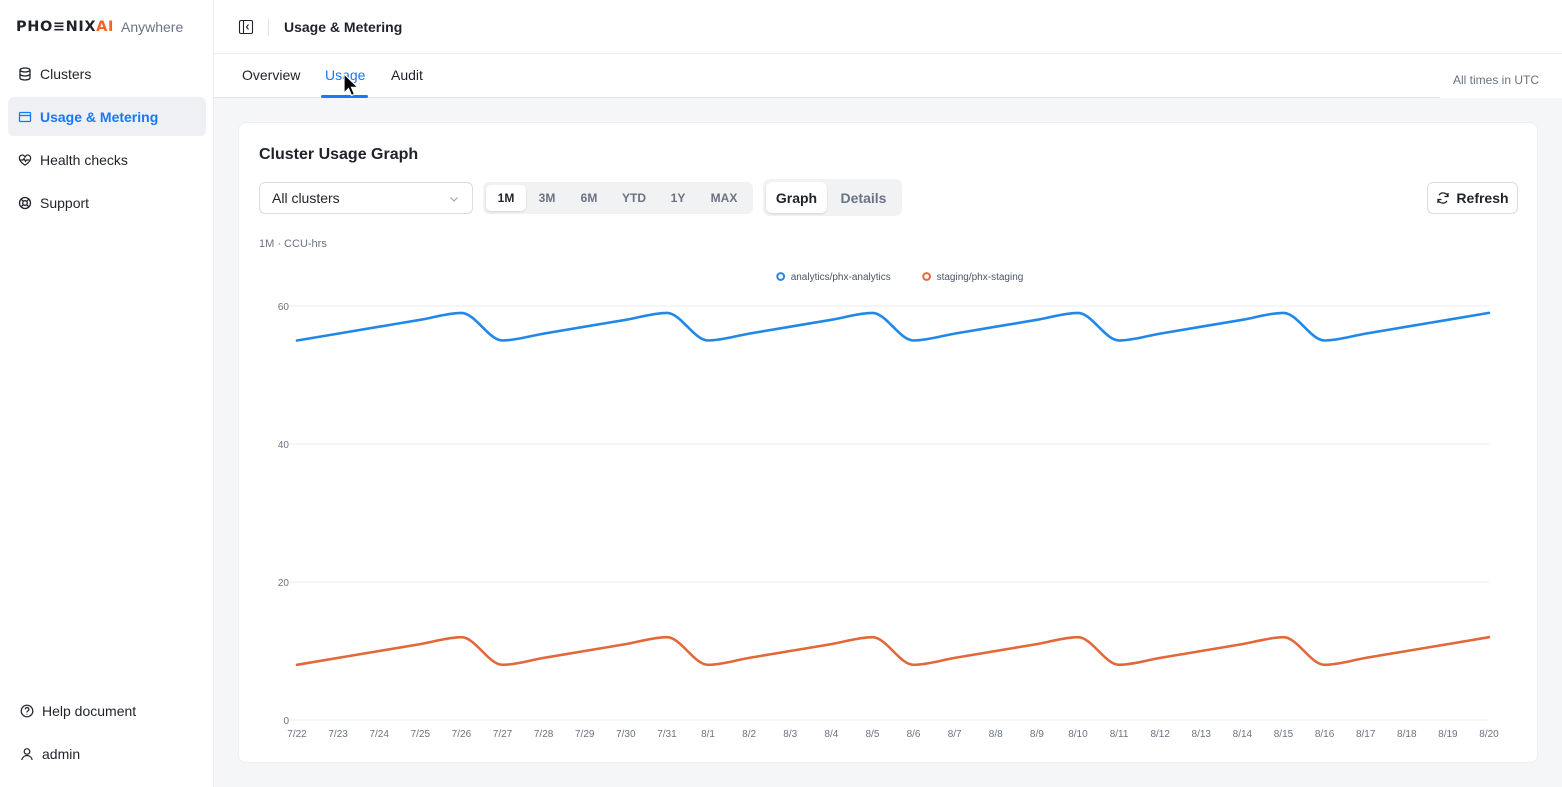 Image resolution: width=1562 pixels, height=787 pixels. Describe the element at coordinates (667, 734) in the screenshot. I see `x-tick-label: 7/31` at that location.